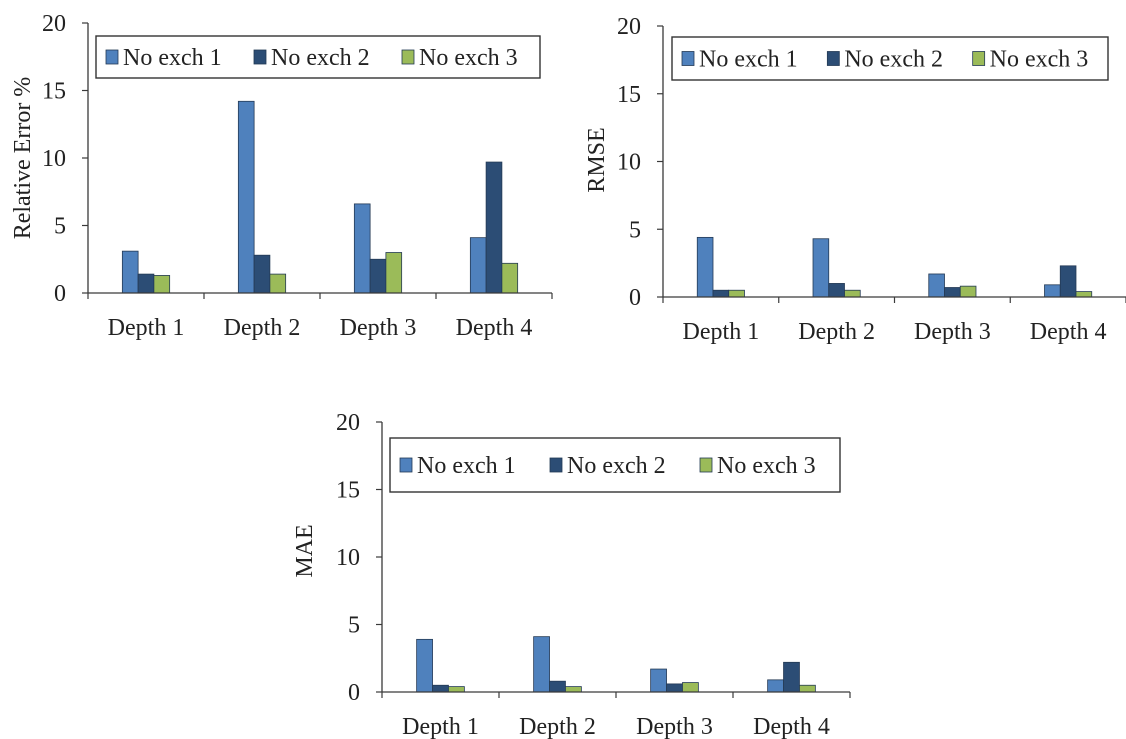  I want to click on y-axis-title: RMSE, so click(597, 159).